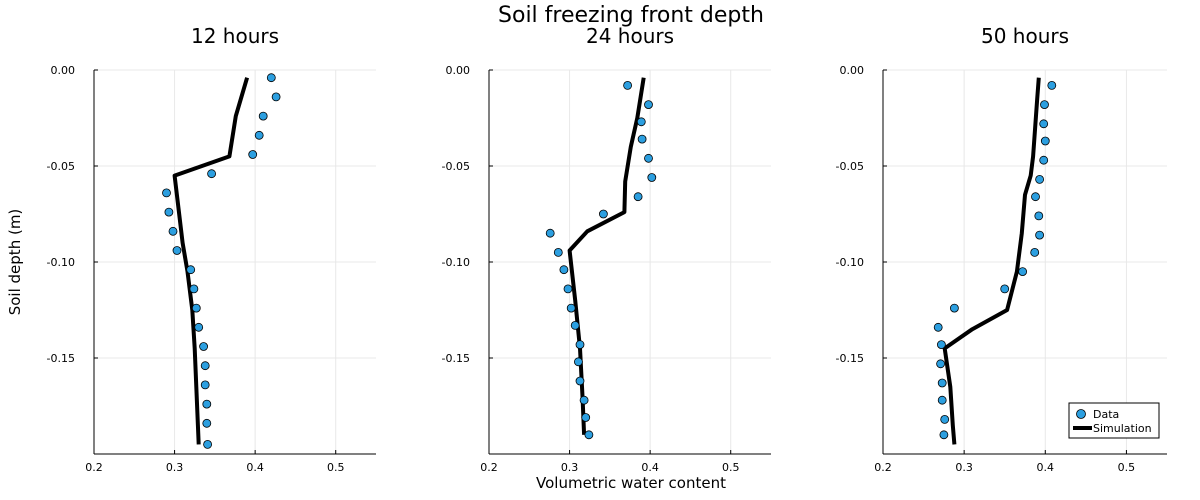 Image resolution: width=1200 pixels, height=500 pixels. Describe the element at coordinates (15, 262) in the screenshot. I see `y-axis-label: Soil depth (m)` at that location.